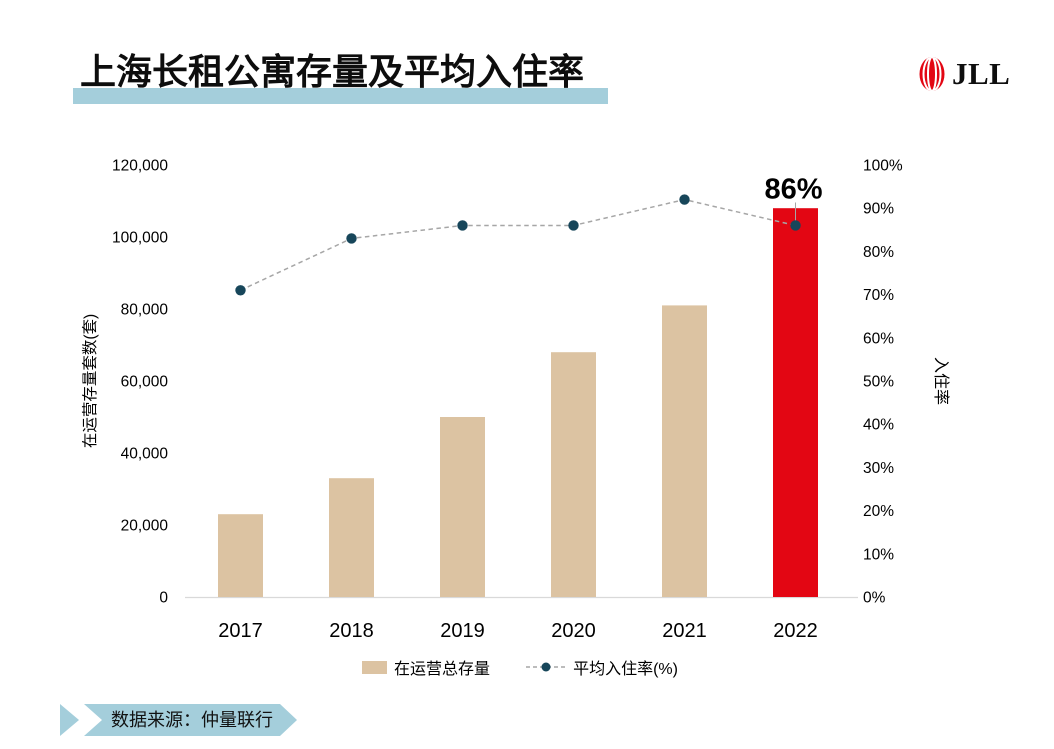  I want to click on ribbon-body, so click(190, 720).